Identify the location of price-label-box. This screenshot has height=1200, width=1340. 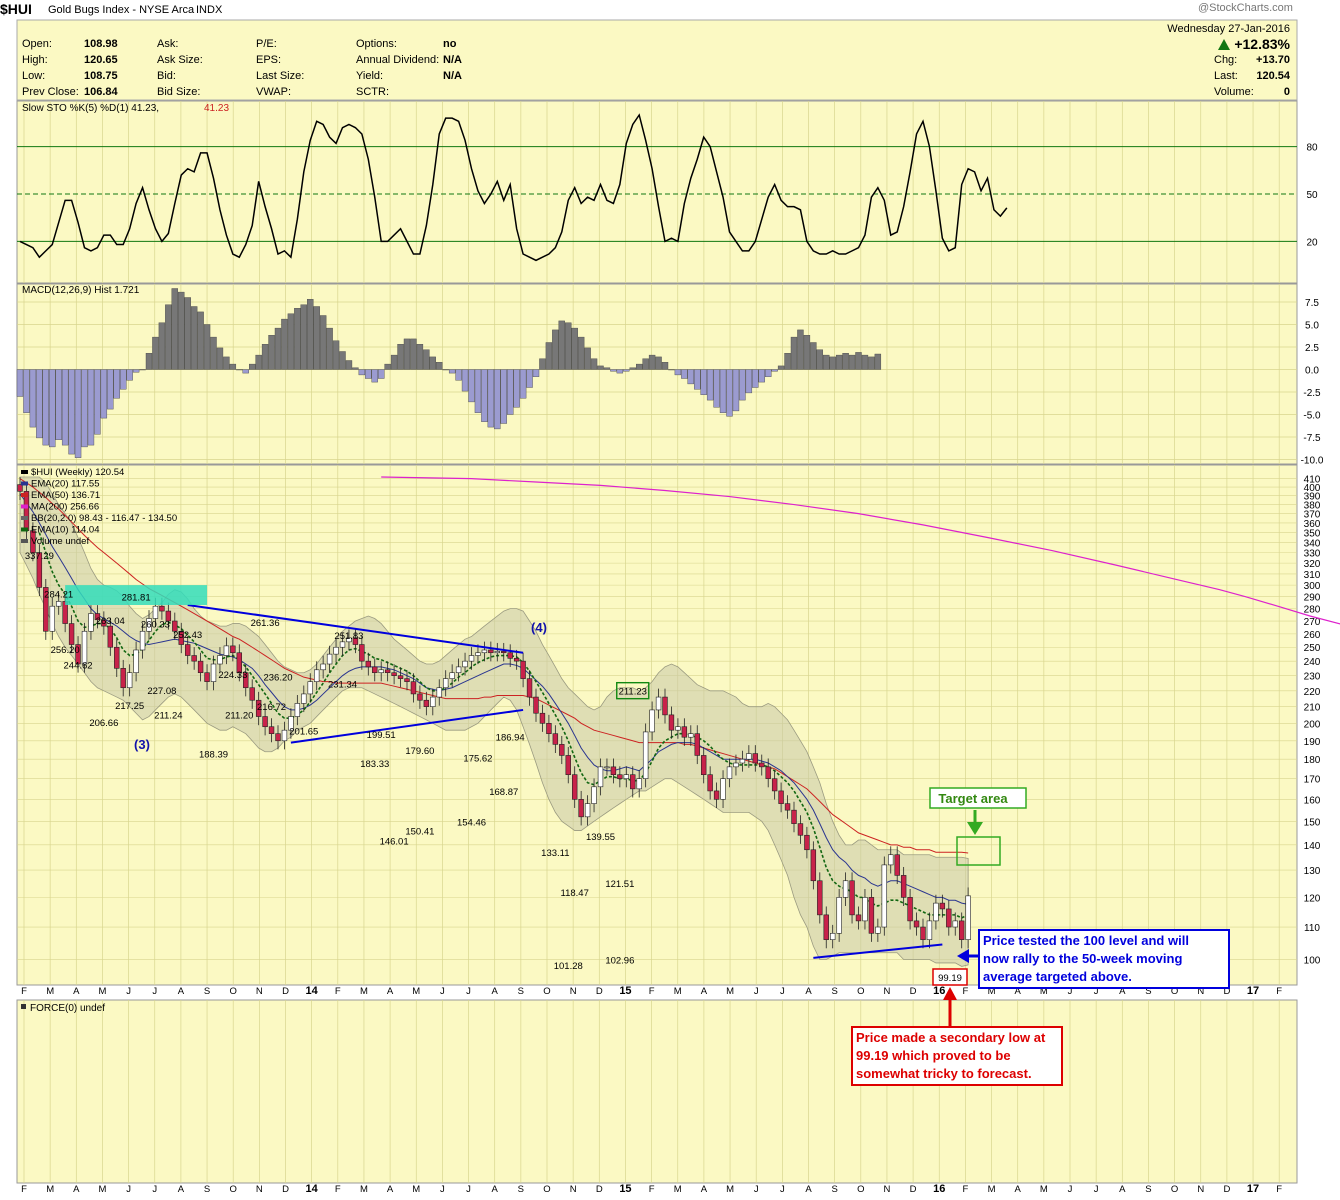
(633, 690).